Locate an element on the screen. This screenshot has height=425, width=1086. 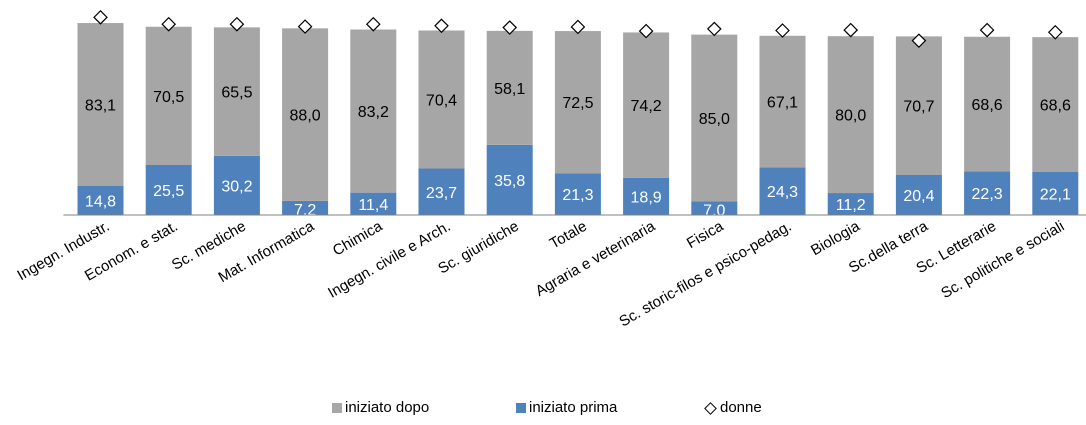
data-label-dopo: 80,0 is located at coordinates (850, 116).